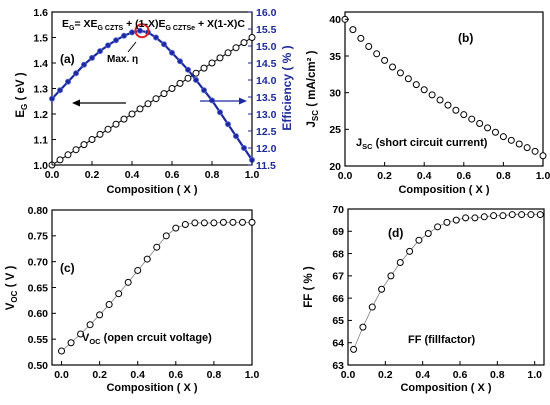 The image size is (550, 405). Describe the element at coordinates (338, 299) in the screenshot. I see `panel-d-y-tick-label: 66` at that location.